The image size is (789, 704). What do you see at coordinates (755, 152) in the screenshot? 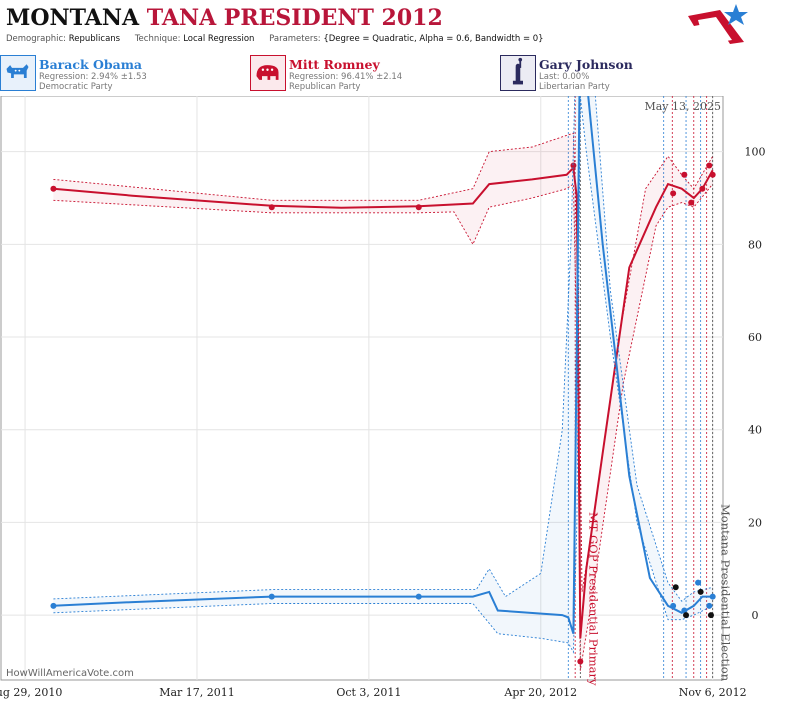
I see `y-tick-label-5: 100` at bounding box center [755, 152].